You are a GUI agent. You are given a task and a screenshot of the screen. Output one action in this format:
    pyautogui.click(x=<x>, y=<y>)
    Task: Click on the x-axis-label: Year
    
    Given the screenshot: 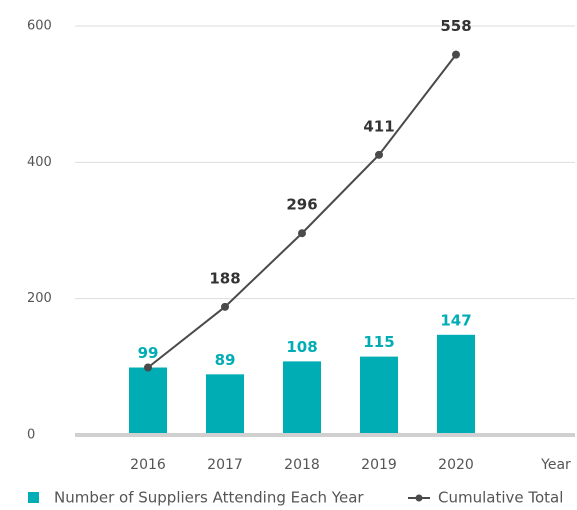 What is the action you would take?
    pyautogui.click(x=555, y=465)
    